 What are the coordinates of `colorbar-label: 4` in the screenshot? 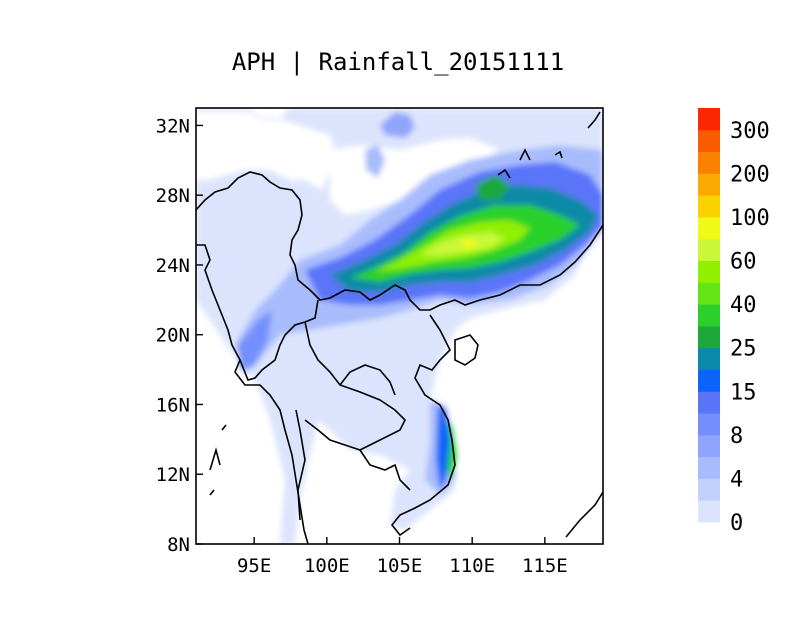 It's located at (736, 479).